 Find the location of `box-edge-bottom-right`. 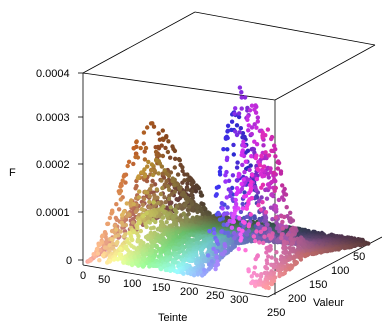

box-edge-bottom-right is located at coordinates (324, 267).